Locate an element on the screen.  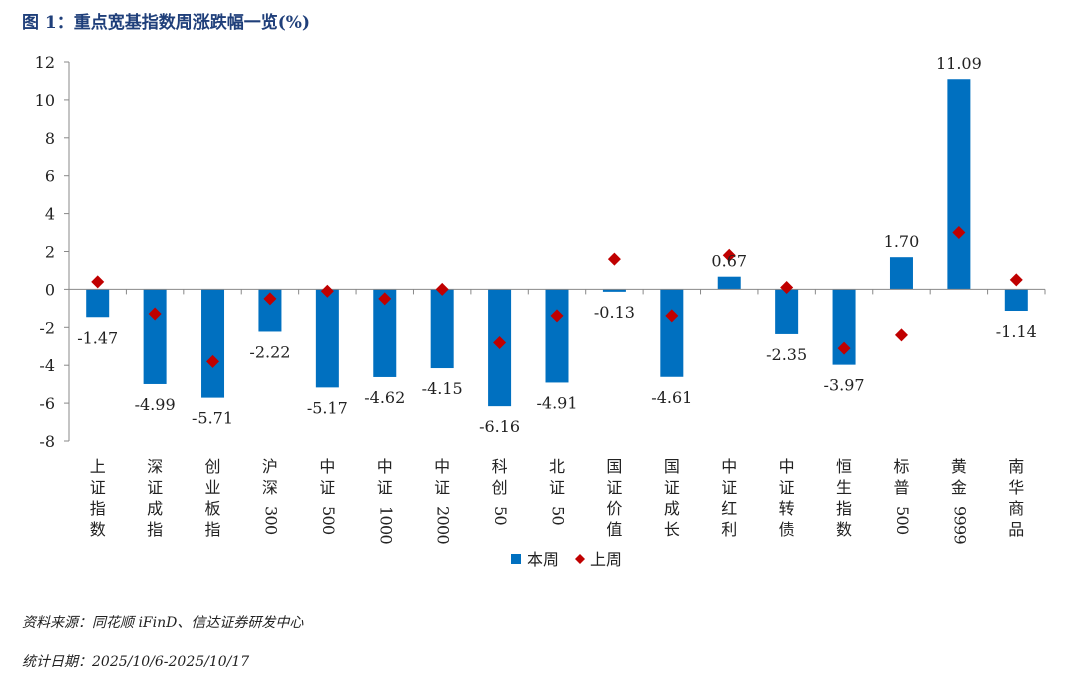
y-axis: 12 10 8 6 4 2 0 -2 -4 -6 -8 is located at coordinates (52, 252).